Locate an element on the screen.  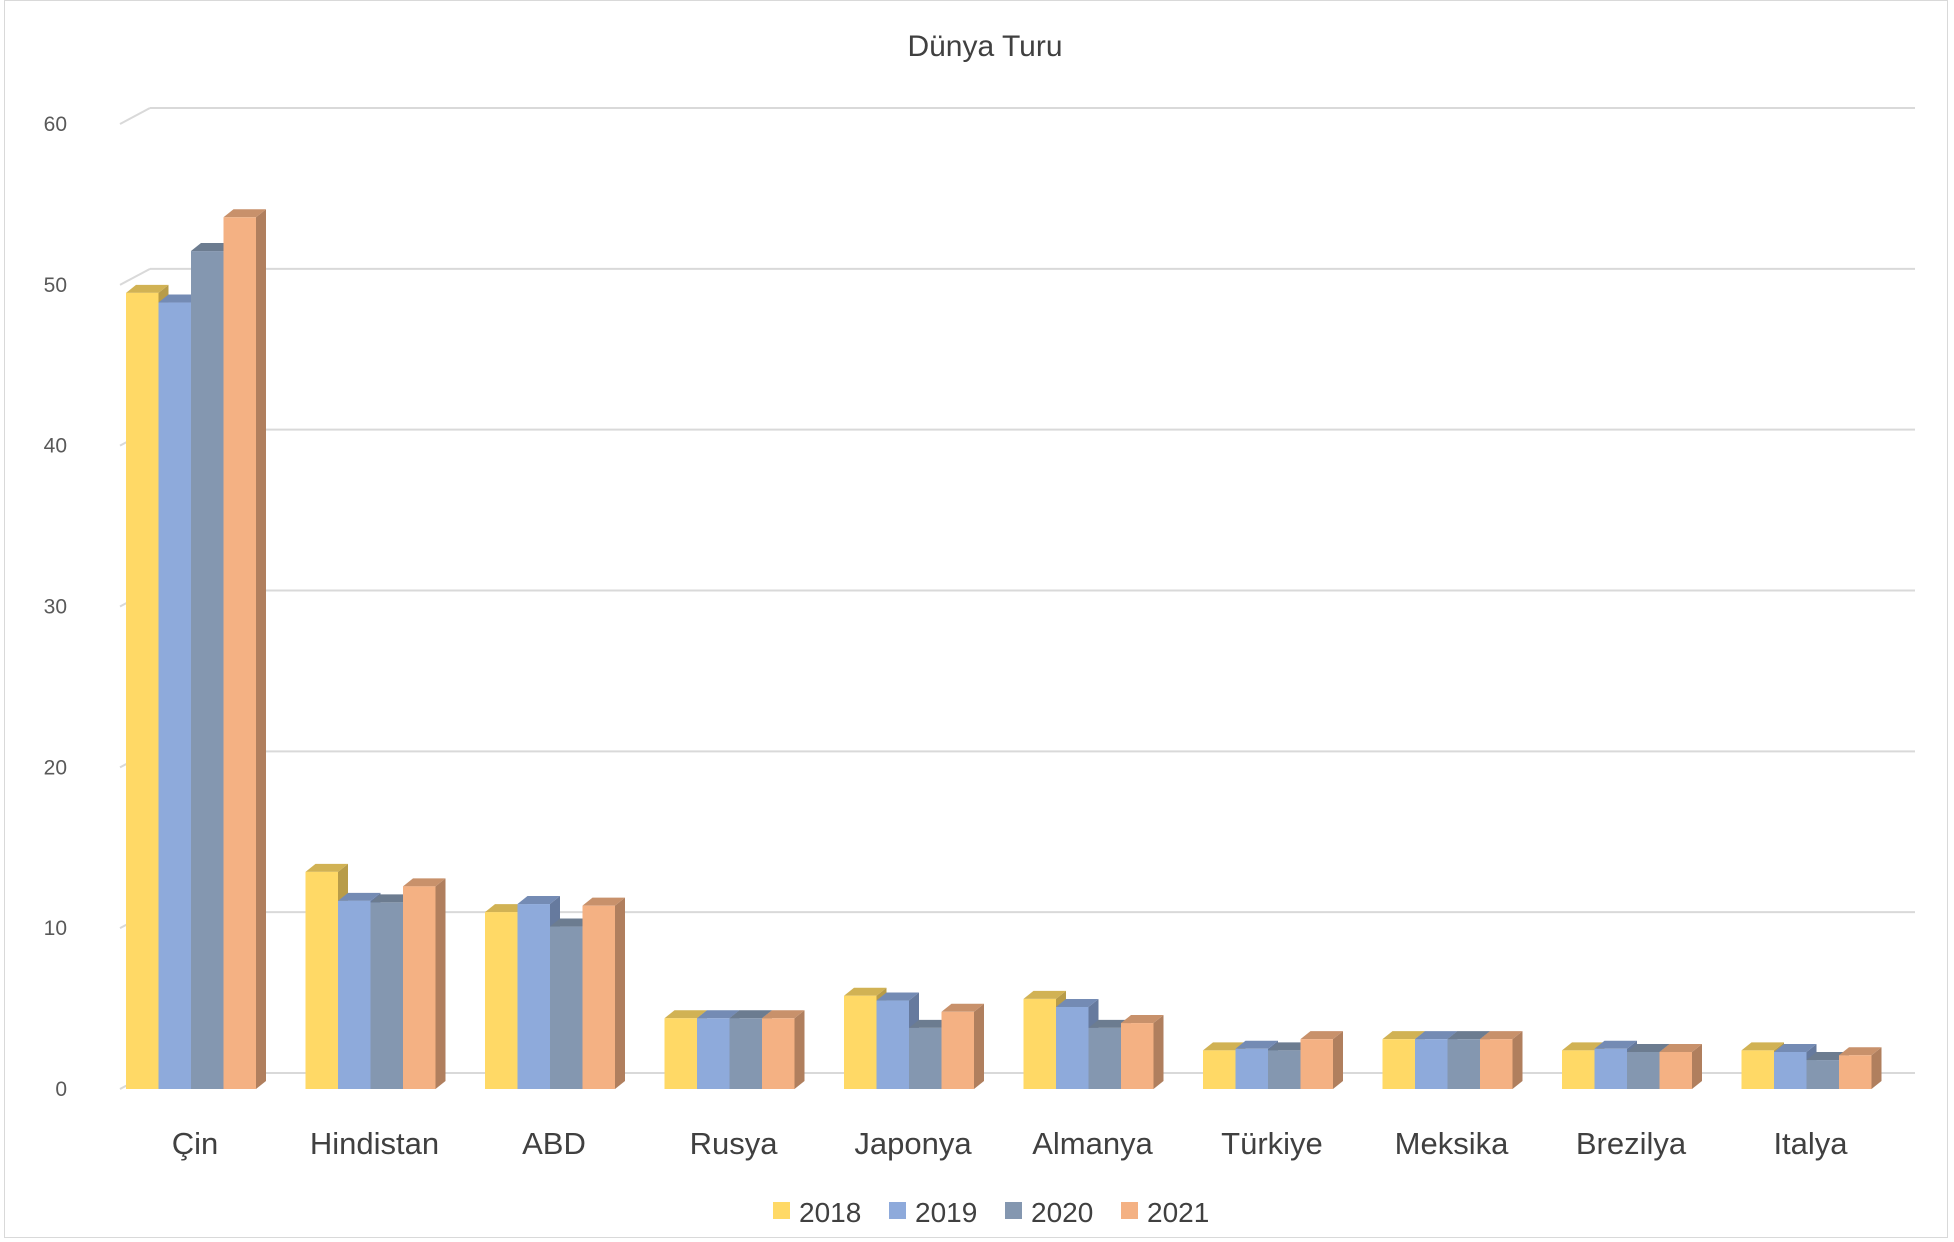
x-tick-label: Japonya is located at coordinates (913, 1143).